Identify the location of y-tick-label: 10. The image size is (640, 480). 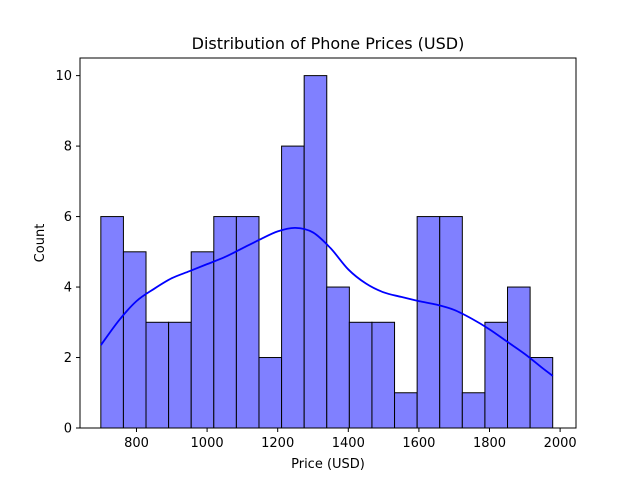
(63, 76).